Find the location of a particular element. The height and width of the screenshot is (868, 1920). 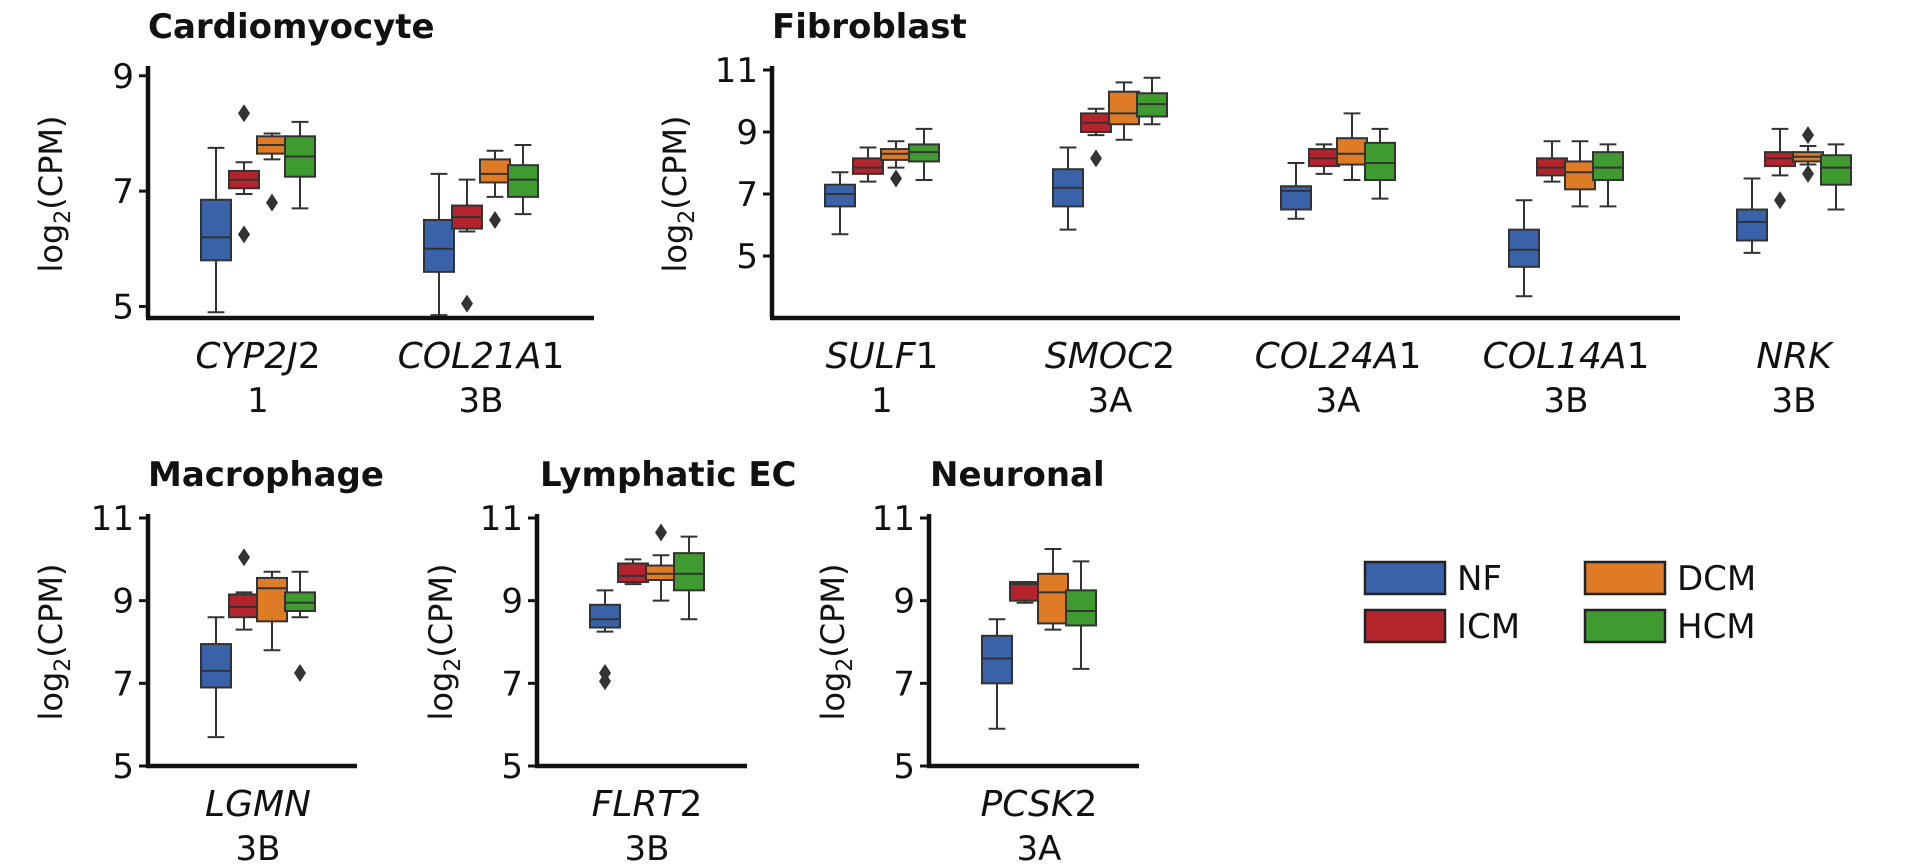

legend-item-icm: ICM is located at coordinates (1441, 627).